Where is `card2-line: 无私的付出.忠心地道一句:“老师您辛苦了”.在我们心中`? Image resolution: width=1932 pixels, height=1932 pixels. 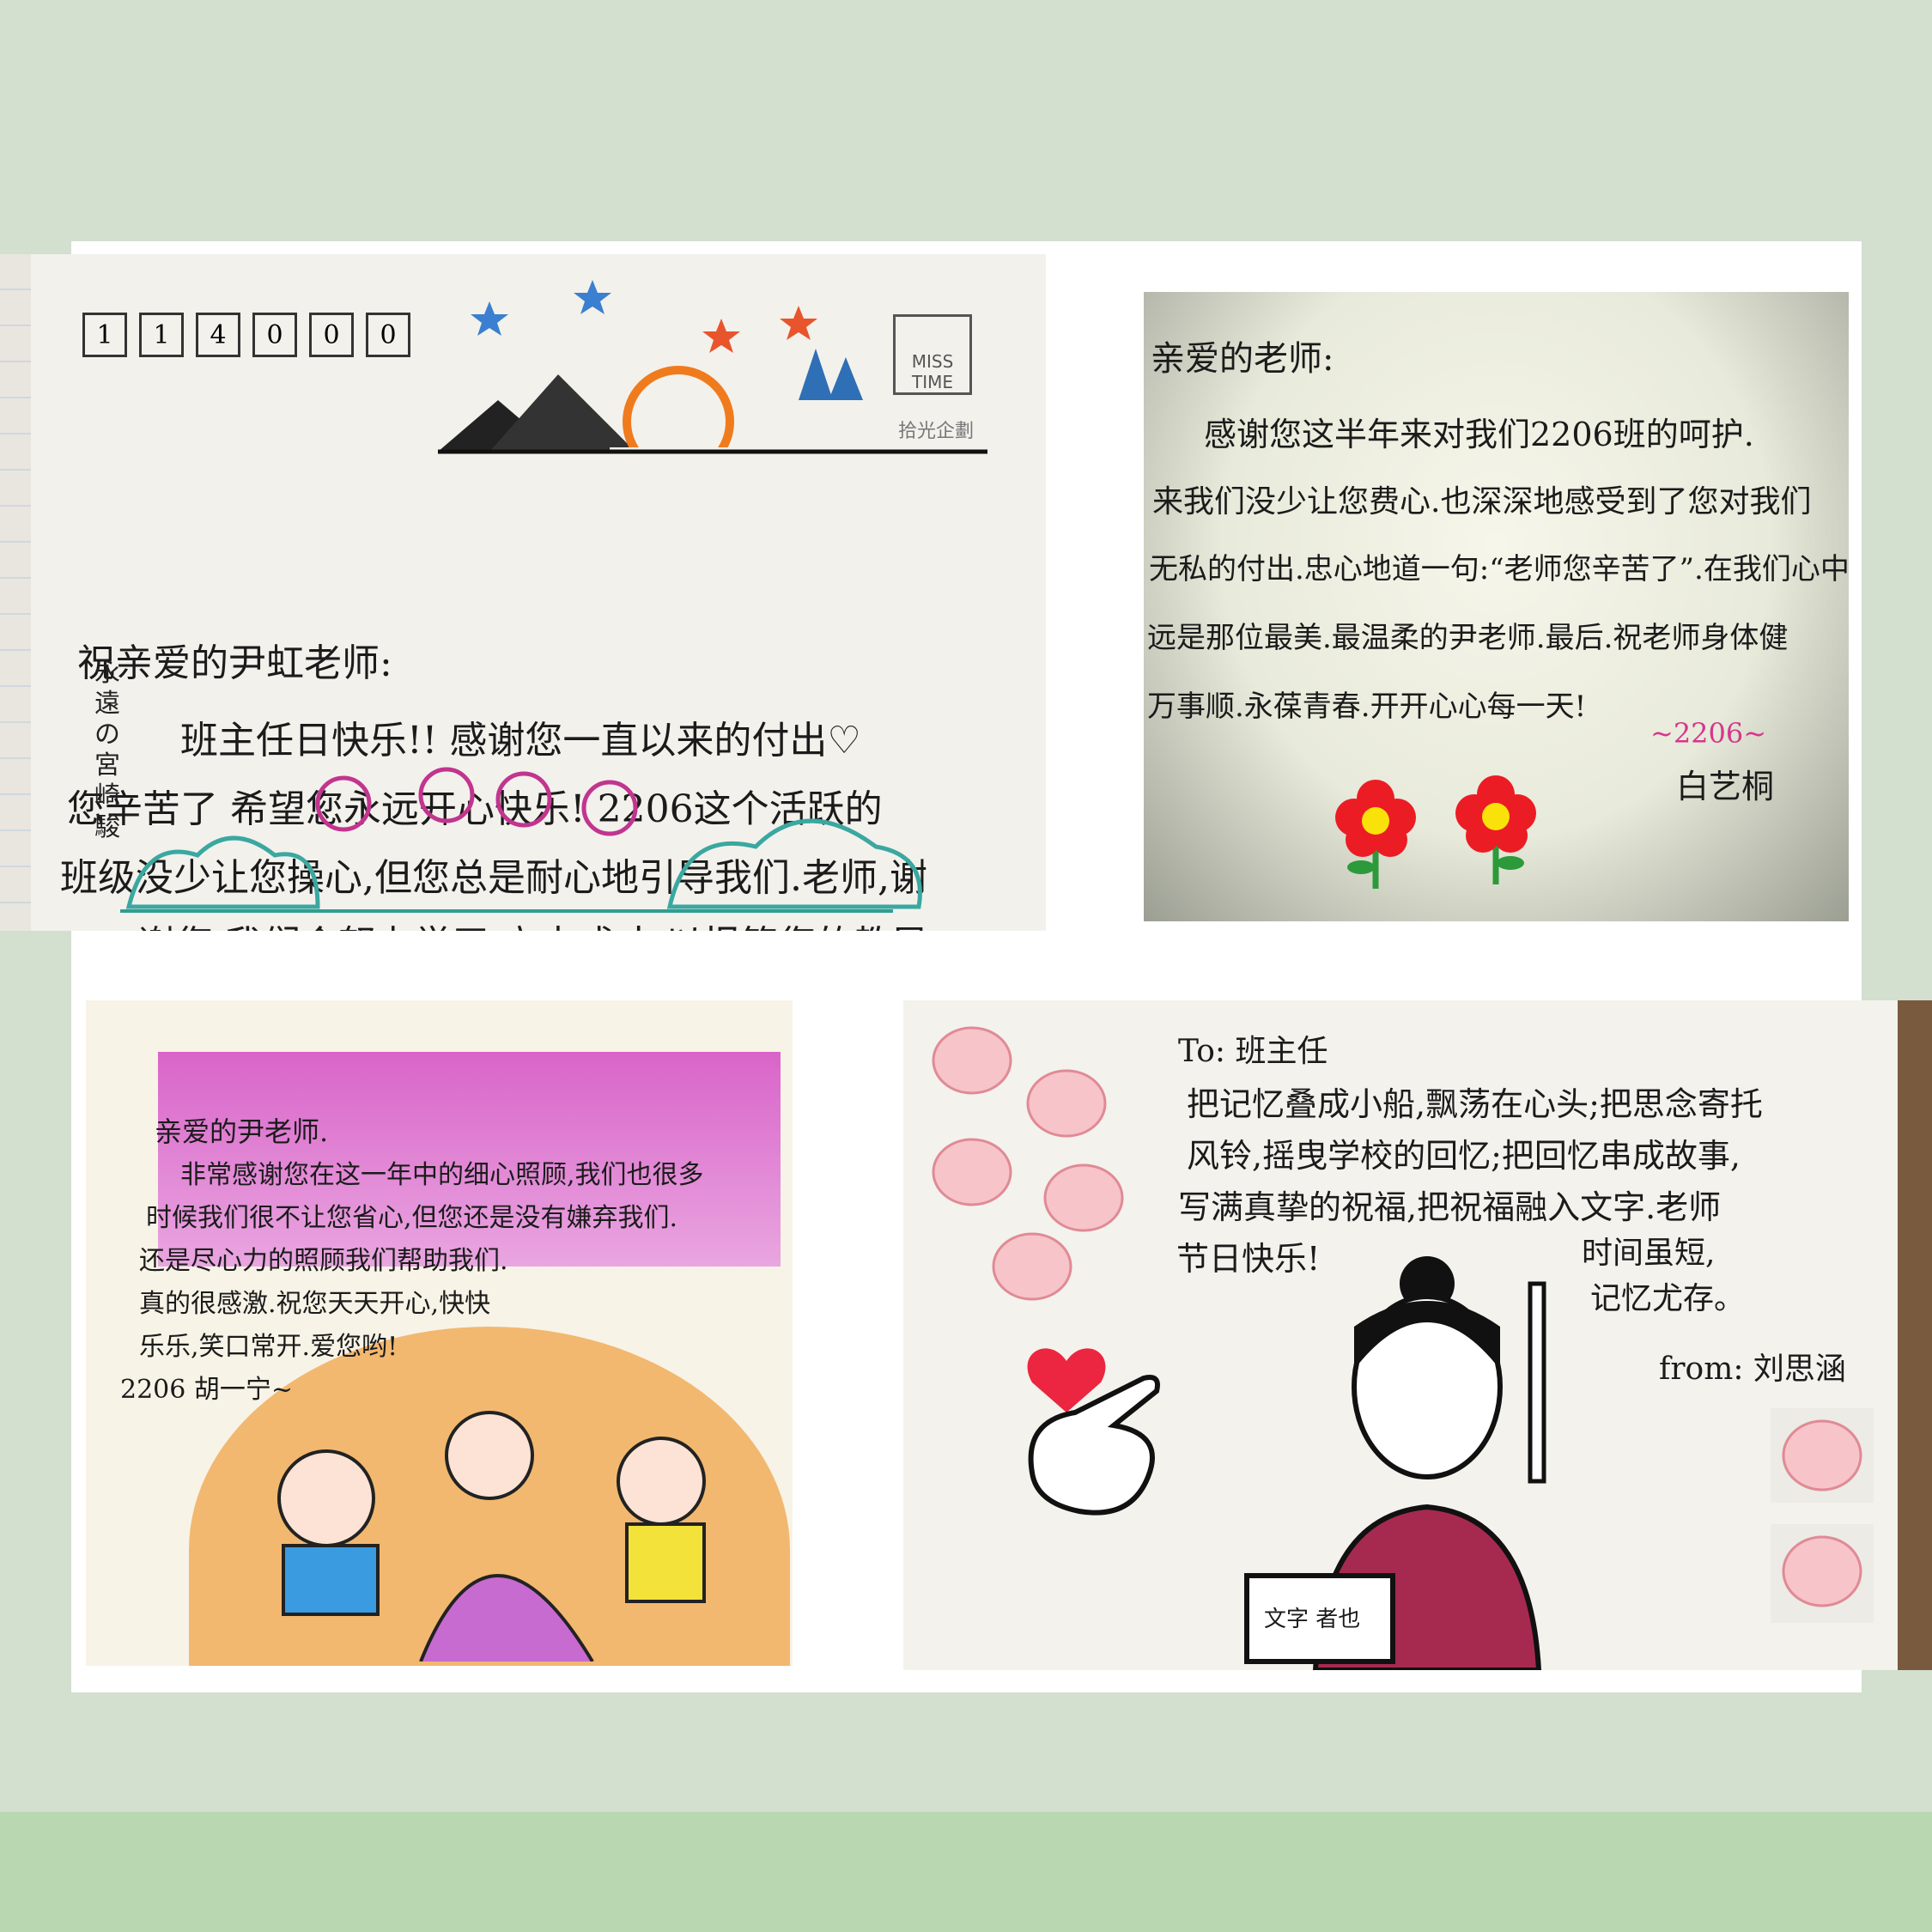 card2-line: 无私的付出.忠心地道一句:“老师您辛苦了”.在我们心中 is located at coordinates (1499, 569).